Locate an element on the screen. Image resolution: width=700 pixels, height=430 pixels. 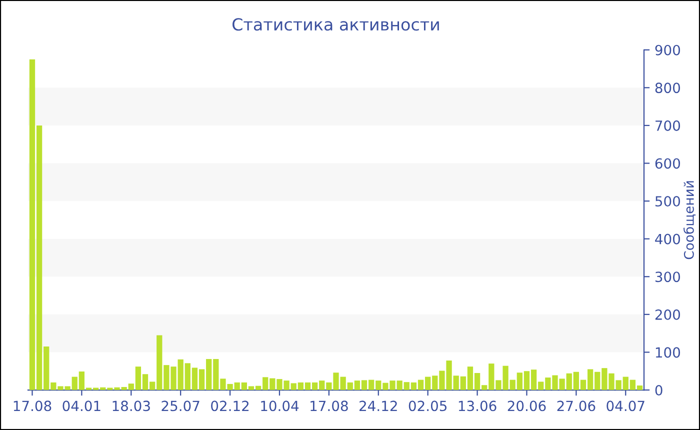
y-tick-label: 300 is located at coordinates (667, 277).